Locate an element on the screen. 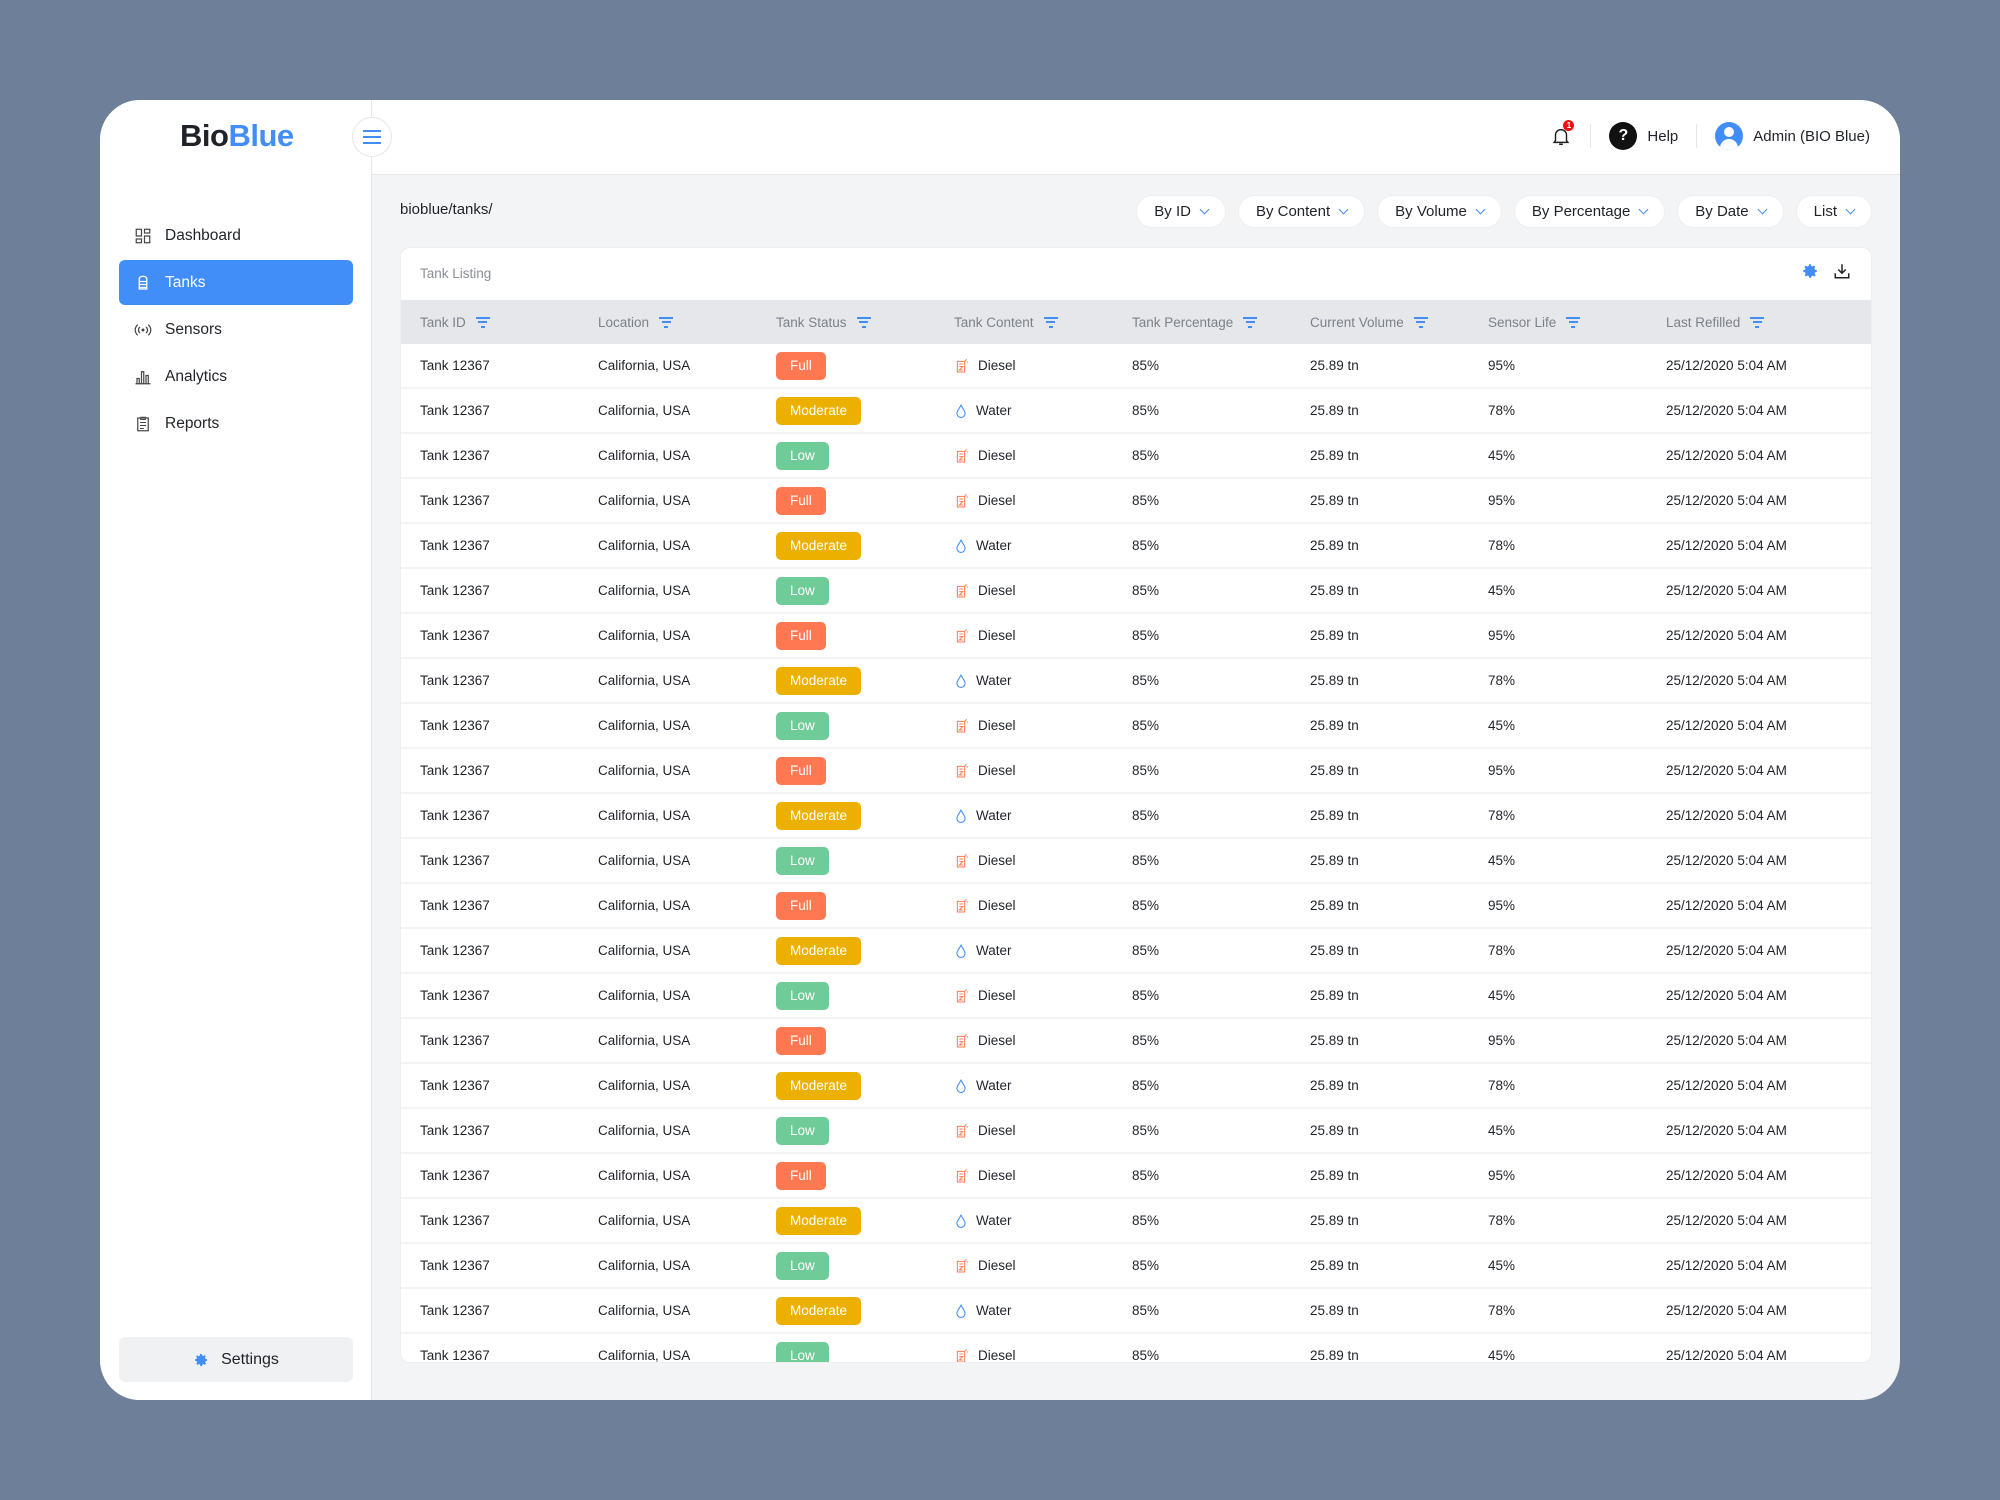 Image resolution: width=2000 pixels, height=1500 pixels. water-drop-icon is located at coordinates (961, 1085).